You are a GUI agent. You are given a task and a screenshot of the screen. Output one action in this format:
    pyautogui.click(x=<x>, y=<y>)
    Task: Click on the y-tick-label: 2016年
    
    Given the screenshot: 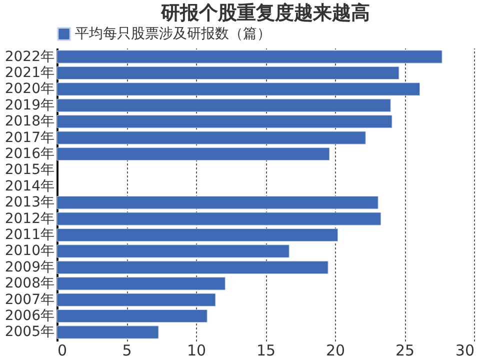 What is the action you would take?
    pyautogui.click(x=29, y=154)
    